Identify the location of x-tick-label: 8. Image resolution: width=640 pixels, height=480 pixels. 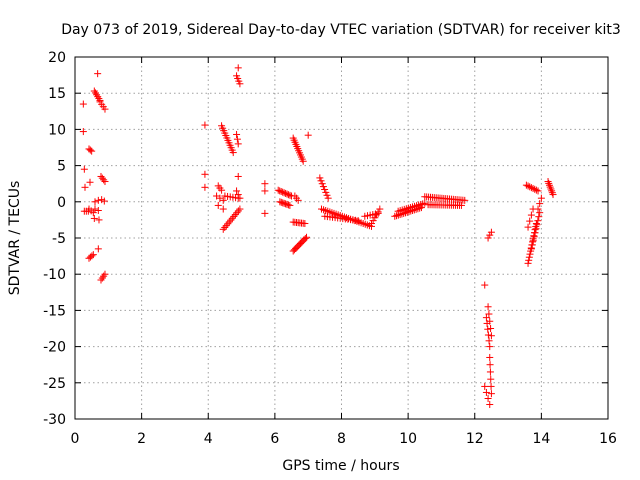
(341, 439).